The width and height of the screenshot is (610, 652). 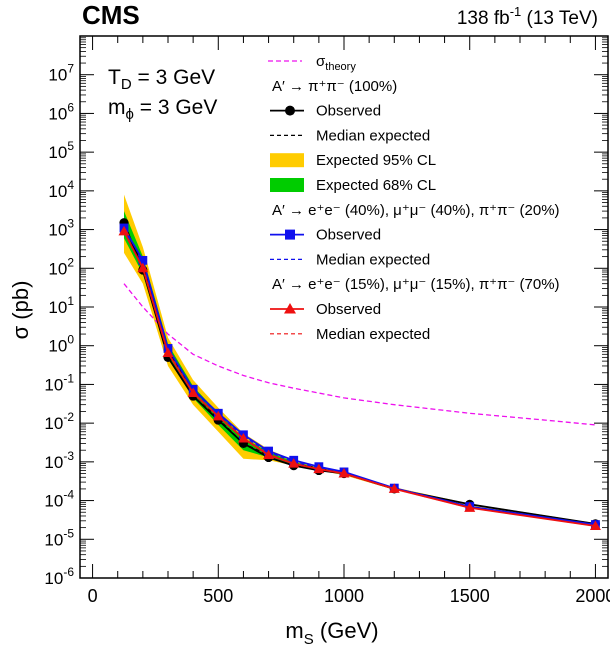 I want to click on y-tick-label: 10⁰, so click(x=61, y=344).